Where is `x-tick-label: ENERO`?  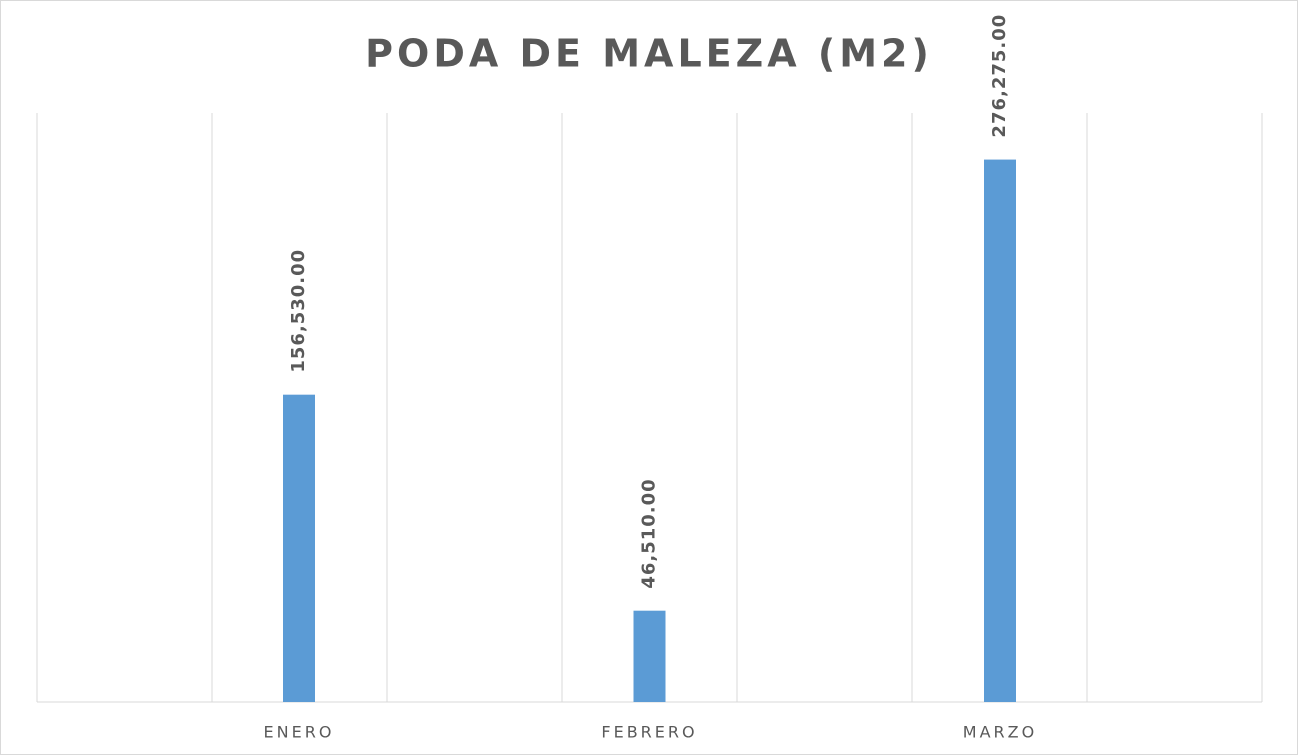
x-tick-label: ENERO is located at coordinates (299, 732).